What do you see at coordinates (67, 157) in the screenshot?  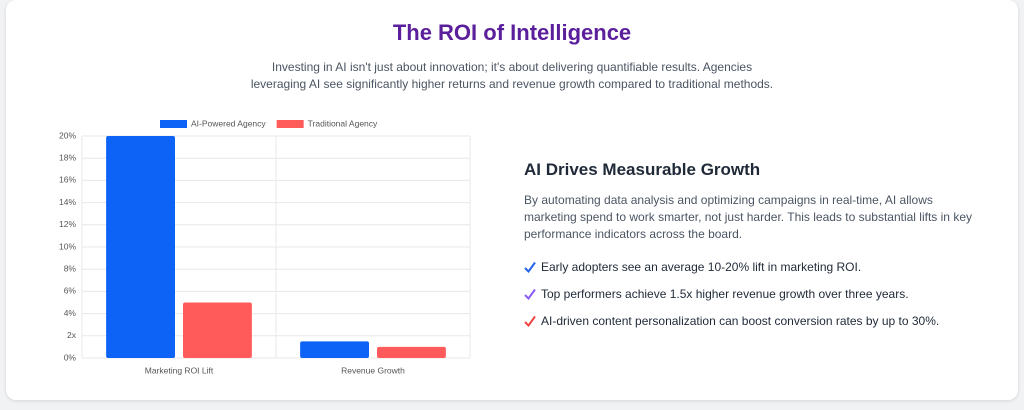 I see `y-tick-label: 18%` at bounding box center [67, 157].